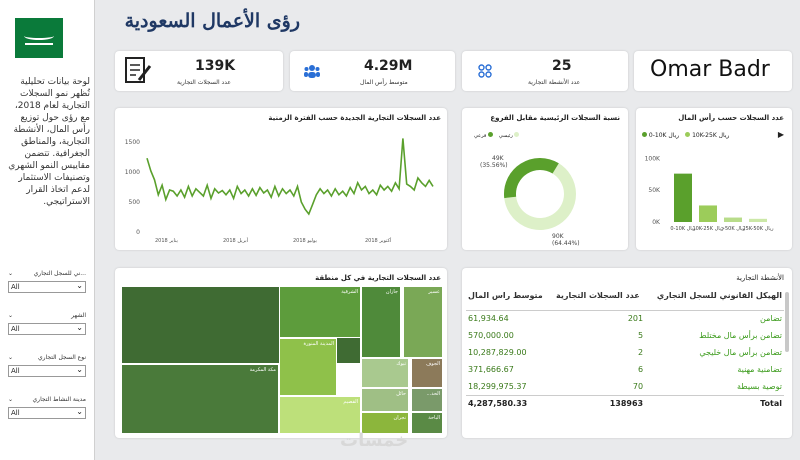  What do you see at coordinates (308, 367) in the screenshot?
I see `treemap-cell: المدينة المنورة` at bounding box center [308, 367].